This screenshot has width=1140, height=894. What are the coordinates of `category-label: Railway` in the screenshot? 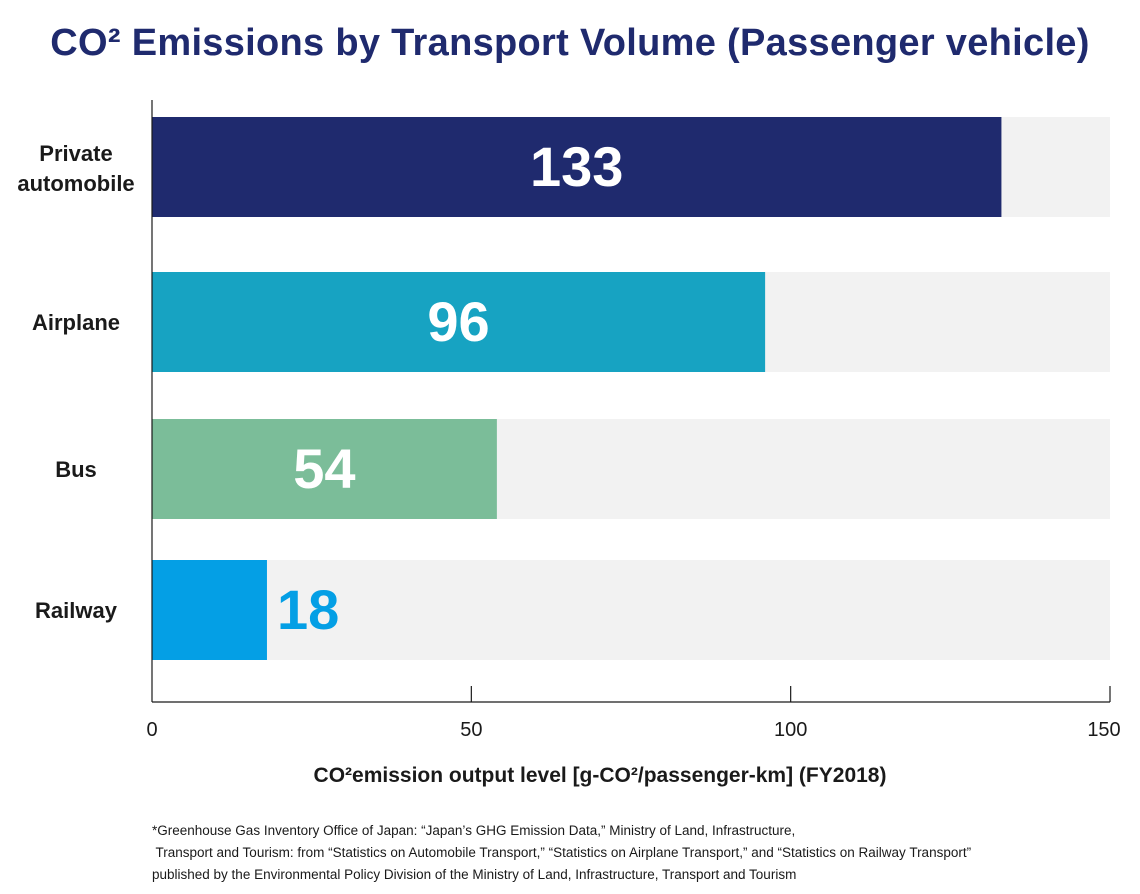 It's located at (76, 610).